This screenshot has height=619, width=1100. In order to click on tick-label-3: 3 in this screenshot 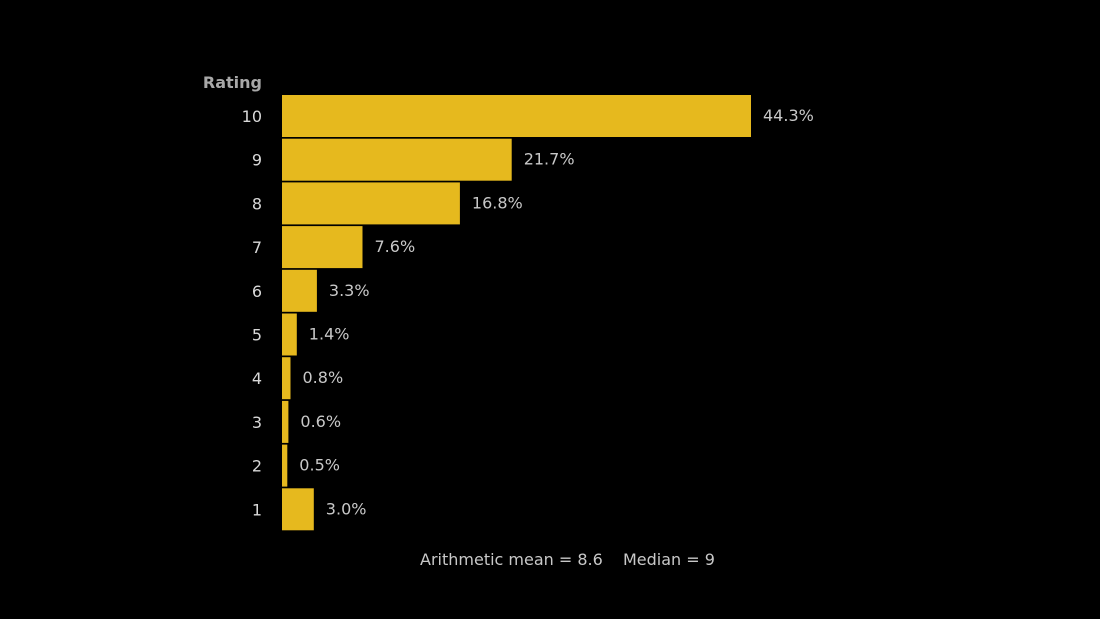, I will do `click(257, 422)`.